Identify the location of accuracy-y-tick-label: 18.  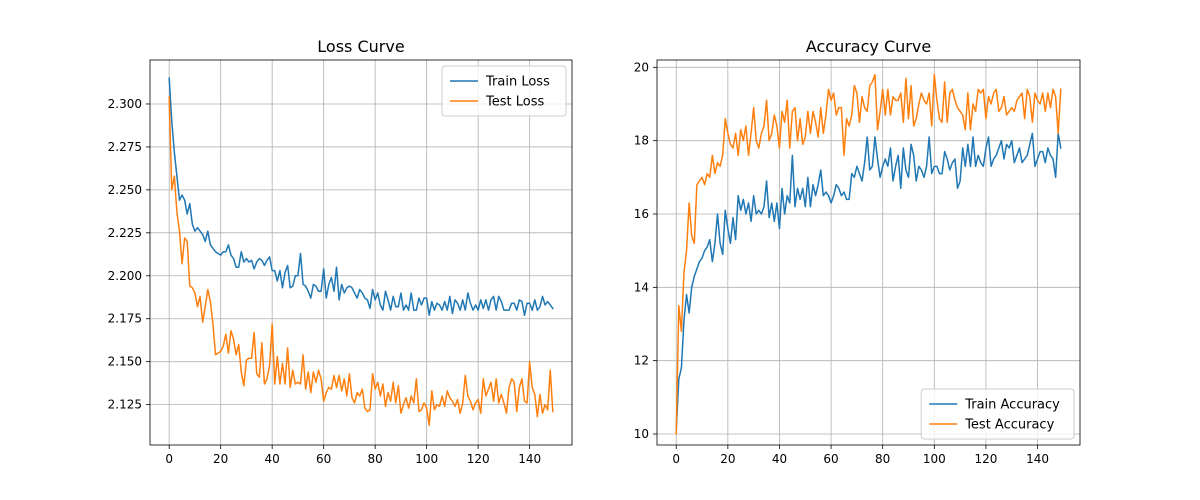
(641, 141).